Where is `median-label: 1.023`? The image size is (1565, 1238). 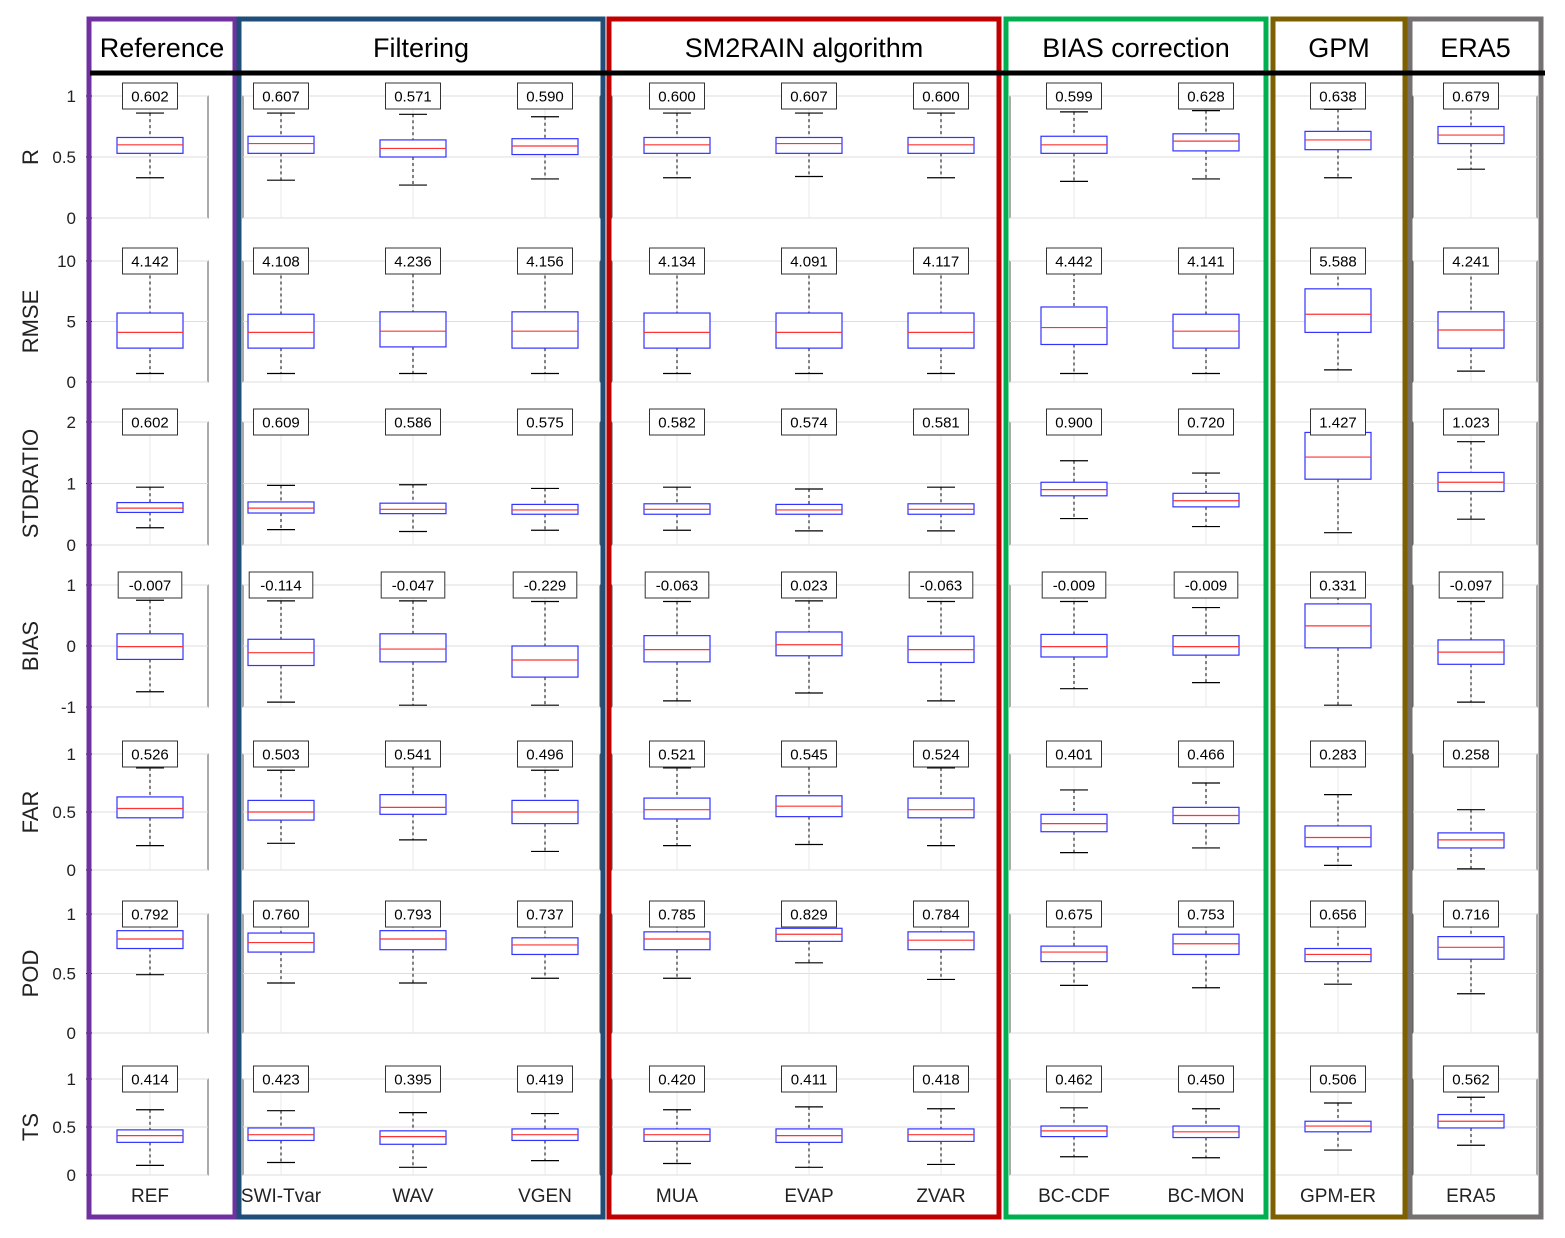
median-label: 1.023 is located at coordinates (1471, 423).